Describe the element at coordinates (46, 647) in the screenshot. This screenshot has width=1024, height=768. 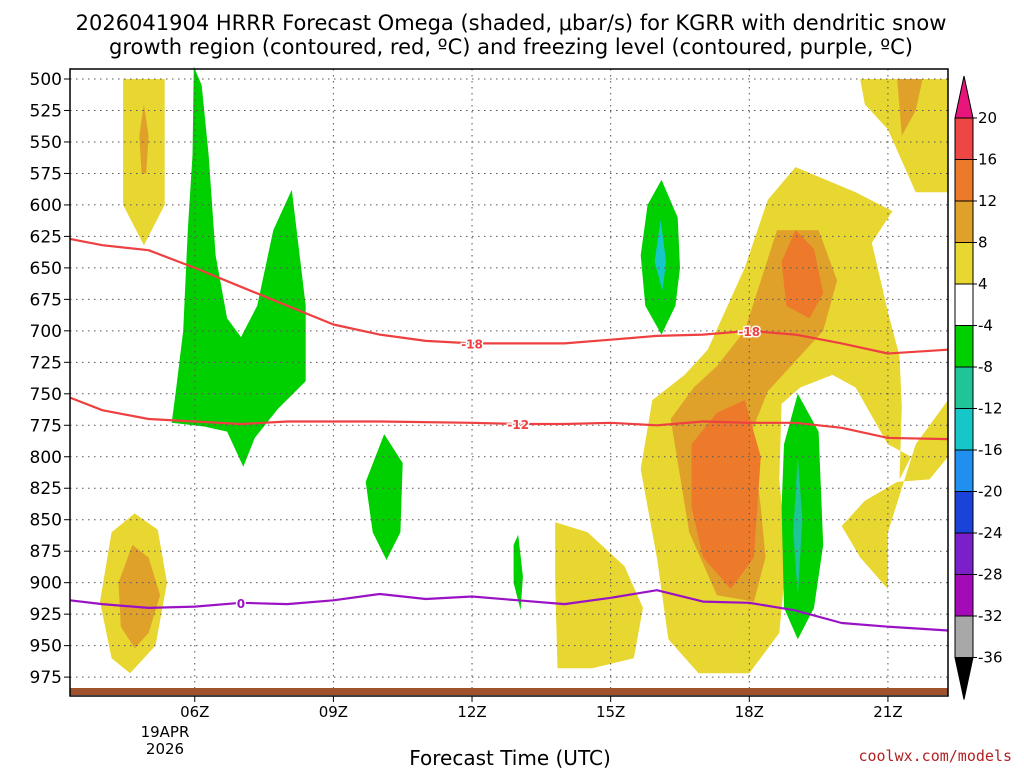
I see `y-tick-label-950: 950` at that location.